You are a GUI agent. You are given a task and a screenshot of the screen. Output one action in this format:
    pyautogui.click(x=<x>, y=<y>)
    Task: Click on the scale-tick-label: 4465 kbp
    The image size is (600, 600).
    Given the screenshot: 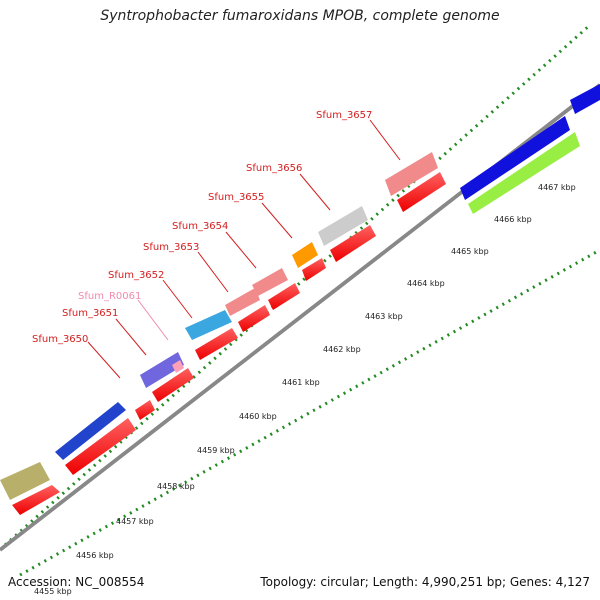 What is the action you would take?
    pyautogui.click(x=470, y=251)
    